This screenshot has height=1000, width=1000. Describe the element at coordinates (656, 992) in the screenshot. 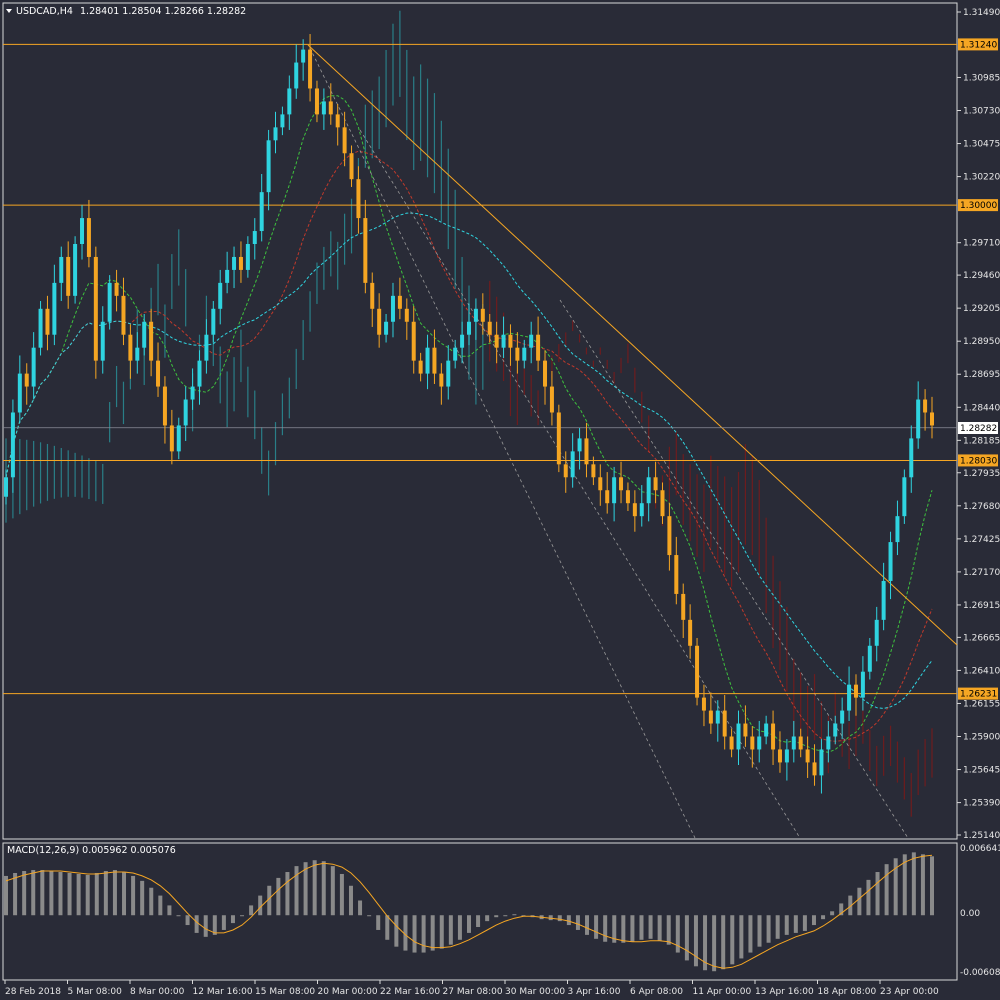

I see `time-tick-label: 6 Apr 08:00` at that location.